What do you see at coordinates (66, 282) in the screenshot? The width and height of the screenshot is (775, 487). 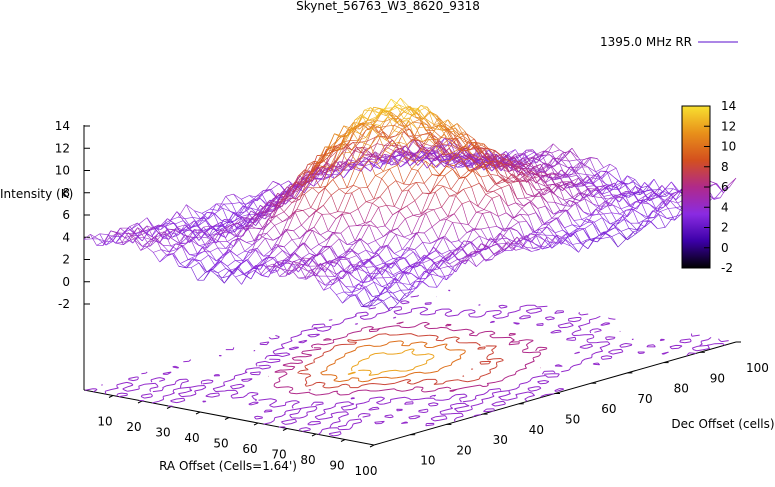 I see `z-tick-label: 0` at bounding box center [66, 282].